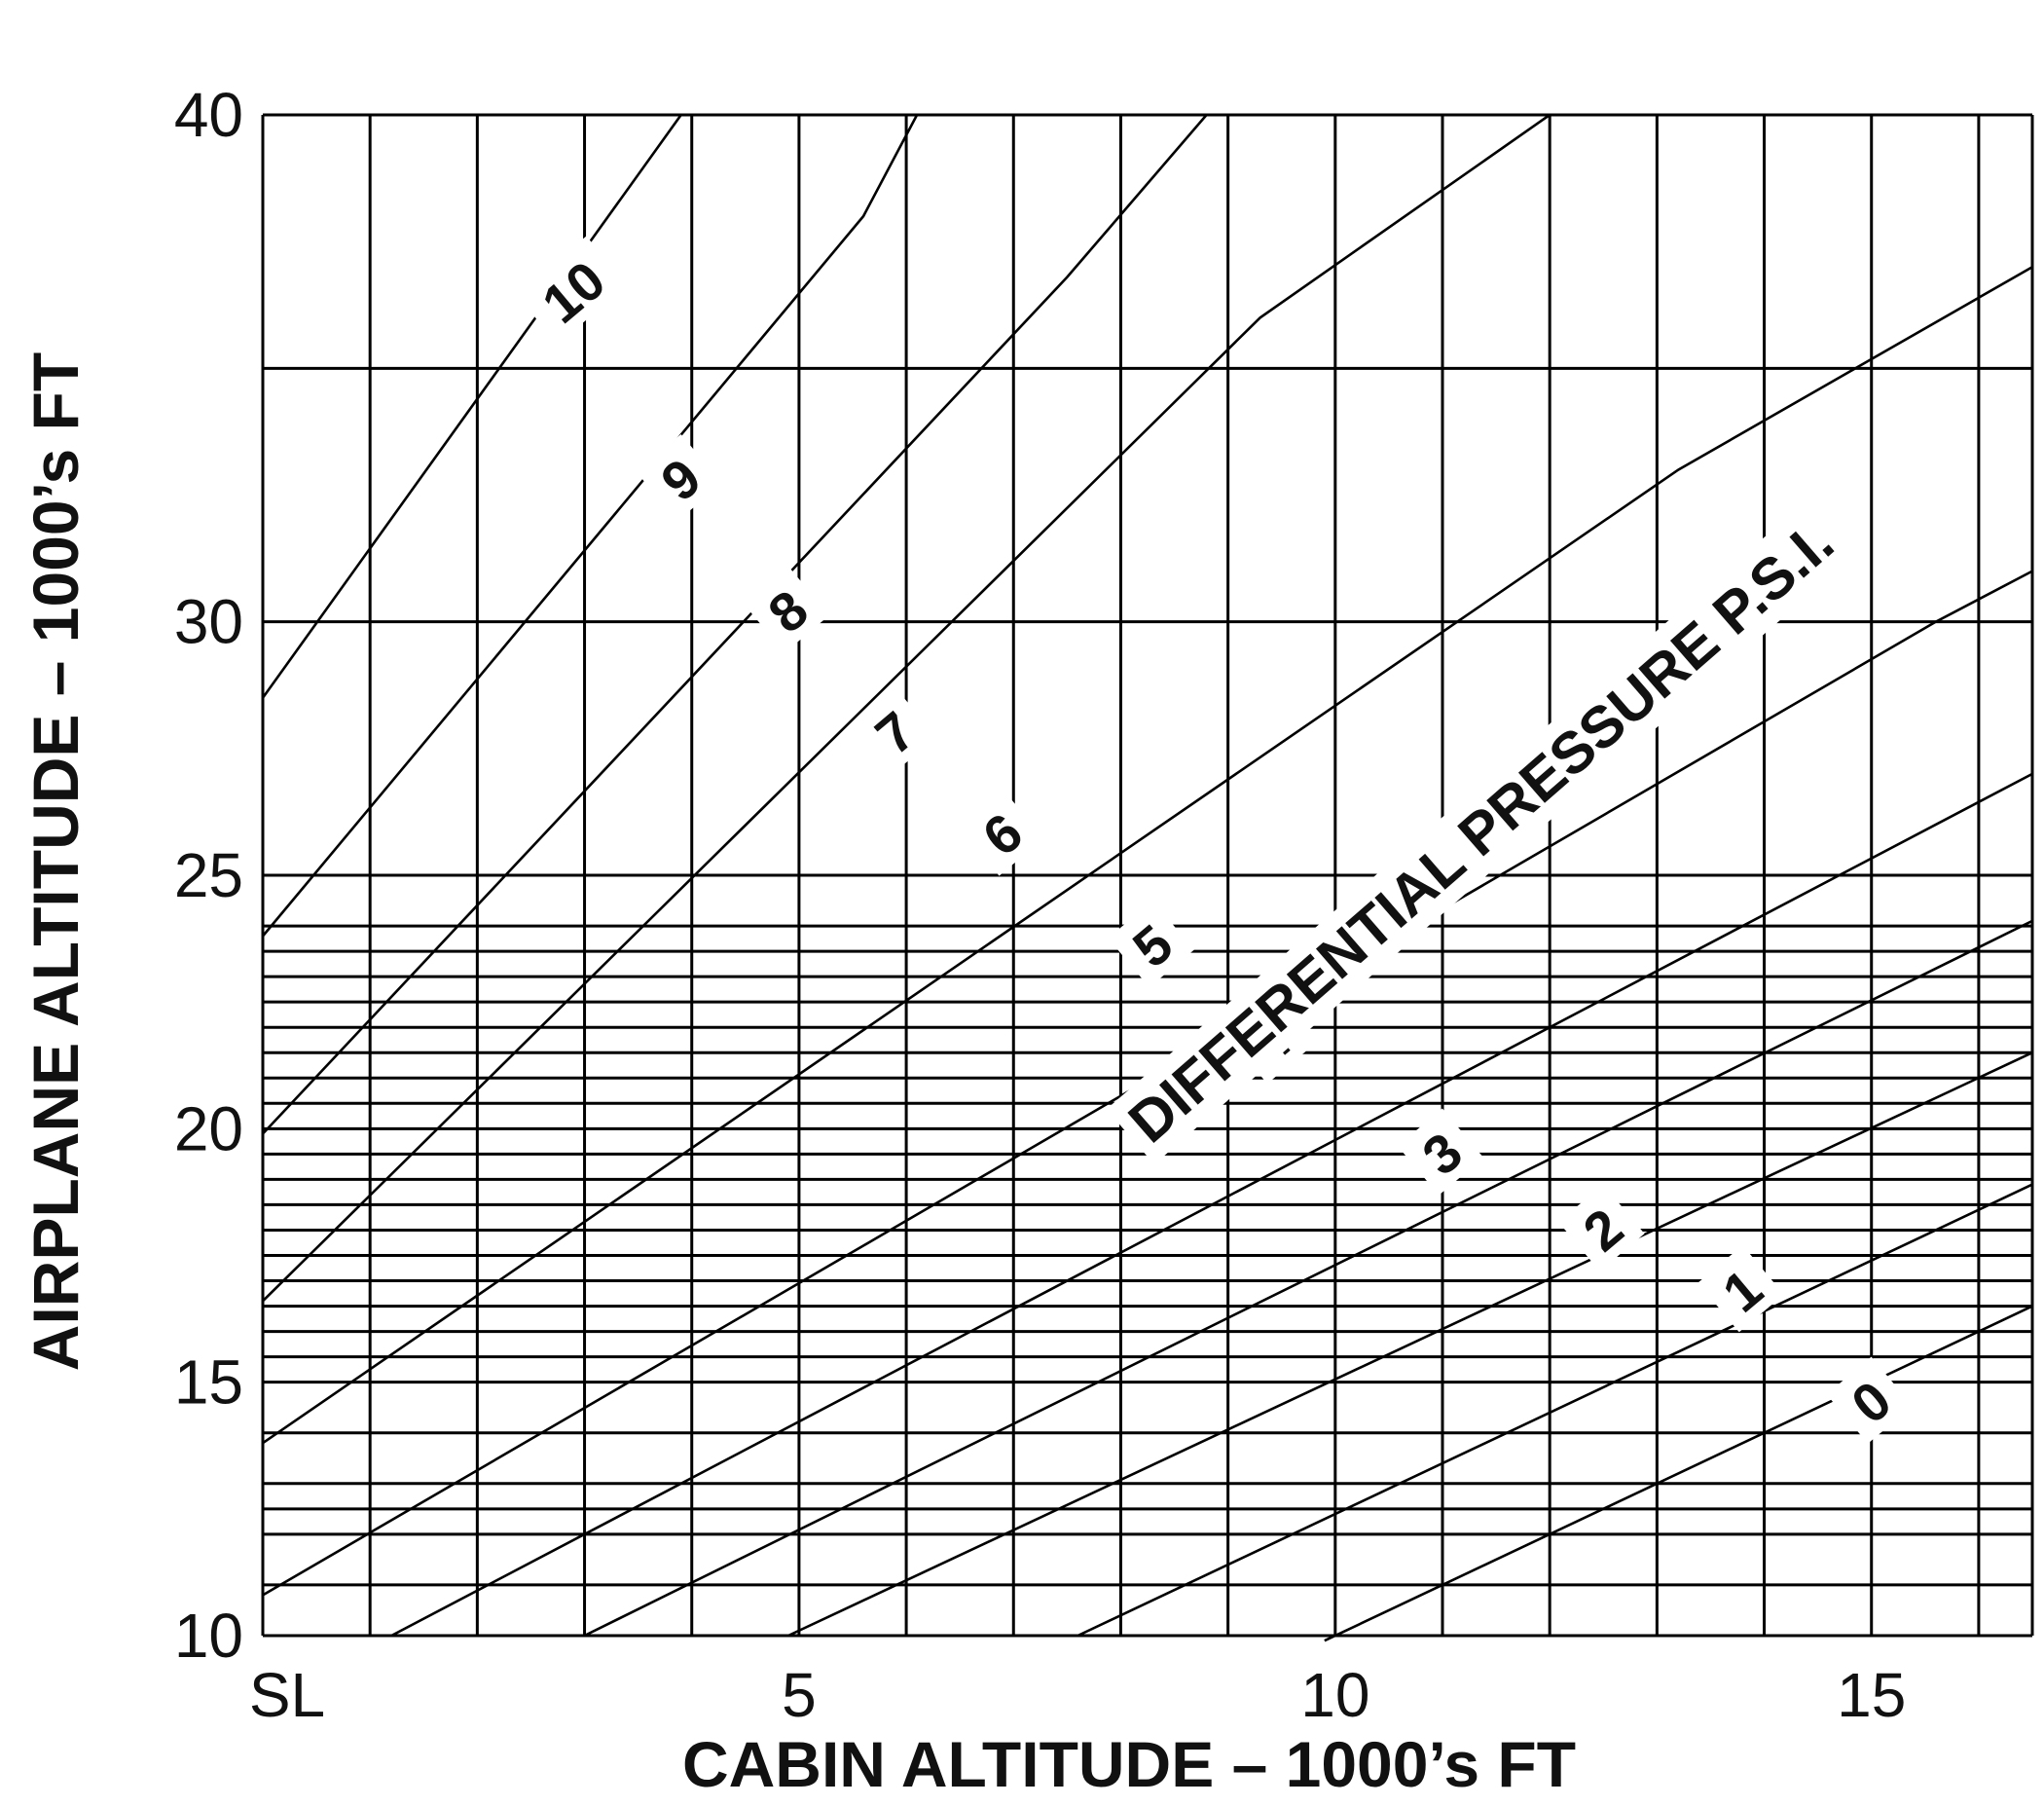  I want to click on y-tick-label: 20, so click(209, 1128).